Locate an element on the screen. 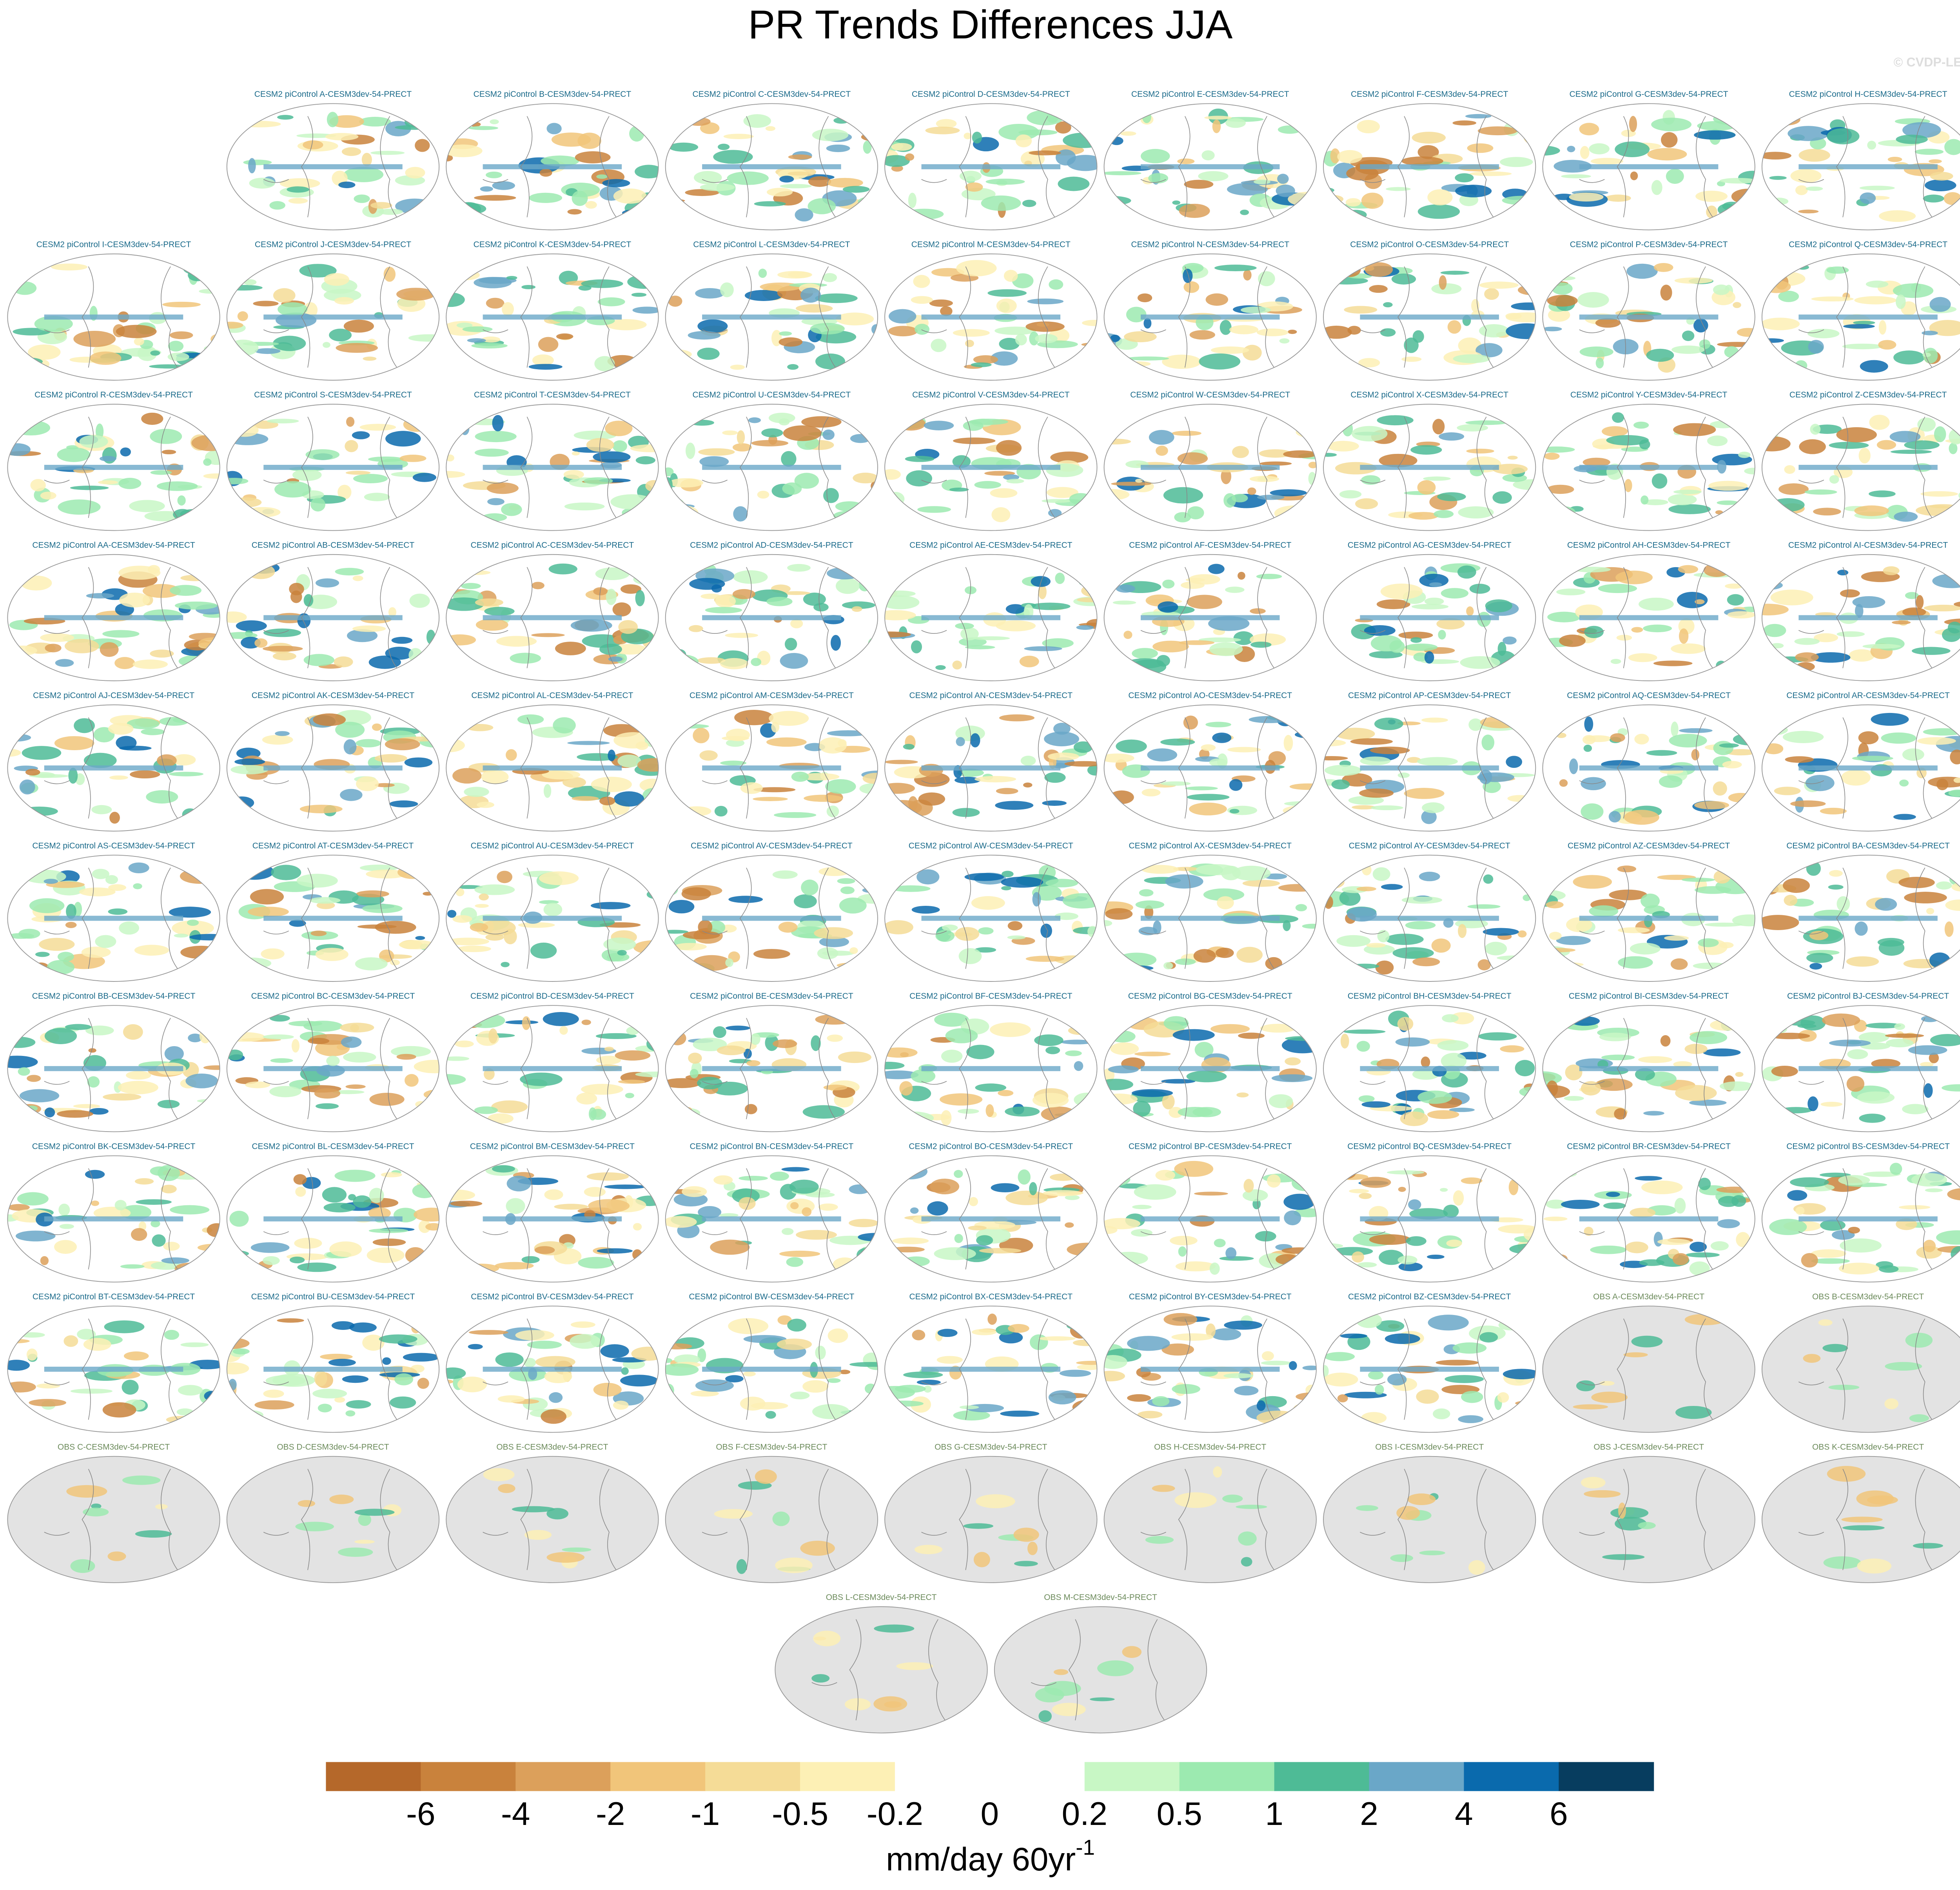  panel-title: CESM2 piControl BY-CESM3dev-54-PRECT is located at coordinates (1210, 1297).